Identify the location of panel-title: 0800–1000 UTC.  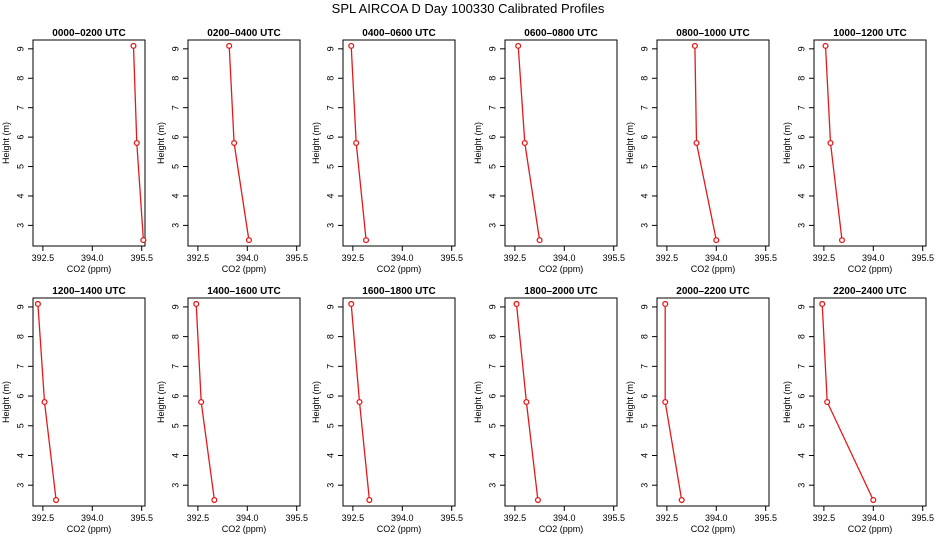
(712, 33).